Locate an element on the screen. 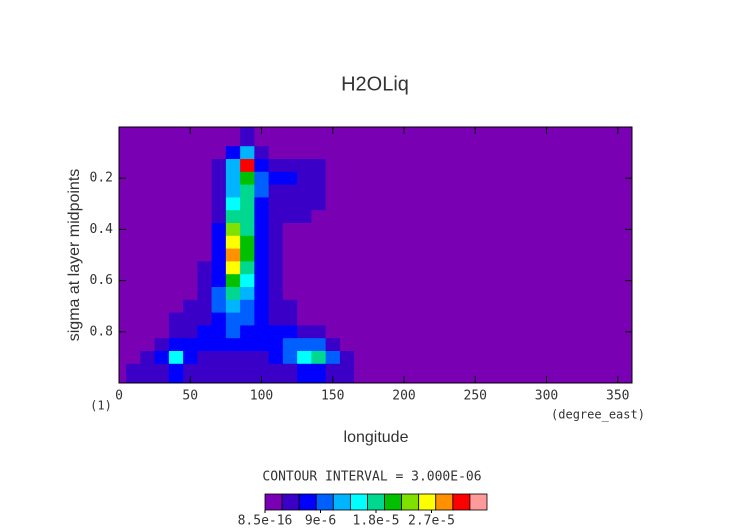  y-axis-label: sigma at layer midpoints is located at coordinates (74, 255).